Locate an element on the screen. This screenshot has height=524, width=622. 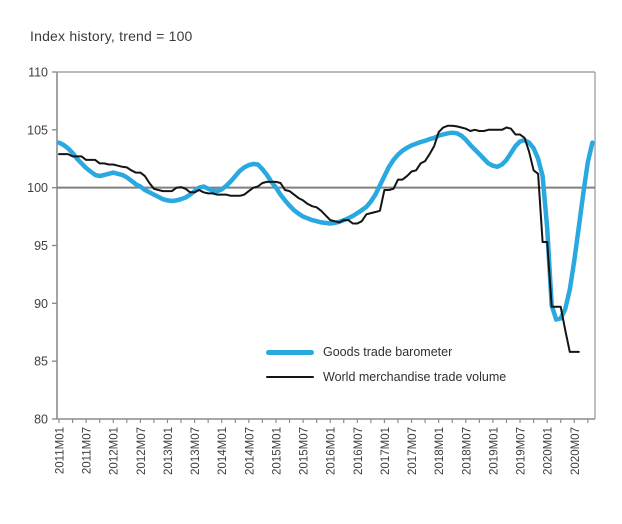
x-tick-label: 2018M01 is located at coordinates (440, 451).